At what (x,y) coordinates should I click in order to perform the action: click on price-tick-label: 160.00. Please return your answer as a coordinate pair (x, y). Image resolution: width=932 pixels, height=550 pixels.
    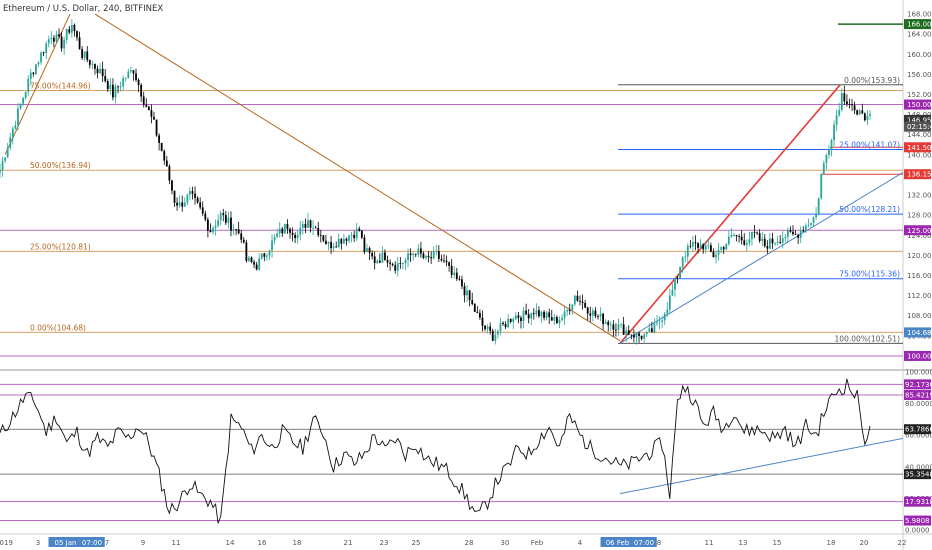
    Looking at the image, I should click on (919, 55).